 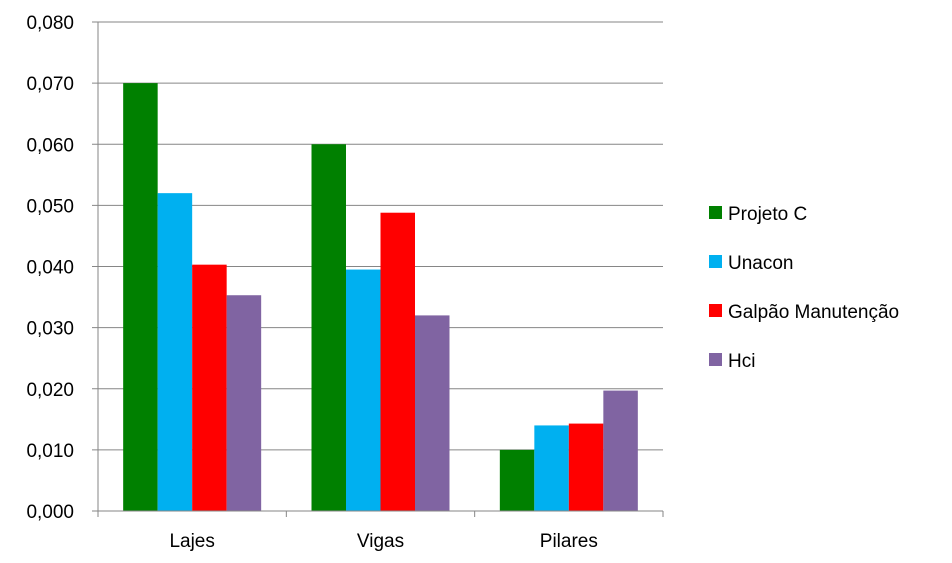 What do you see at coordinates (191, 541) in the screenshot?
I see `x-category-label: Lajes` at bounding box center [191, 541].